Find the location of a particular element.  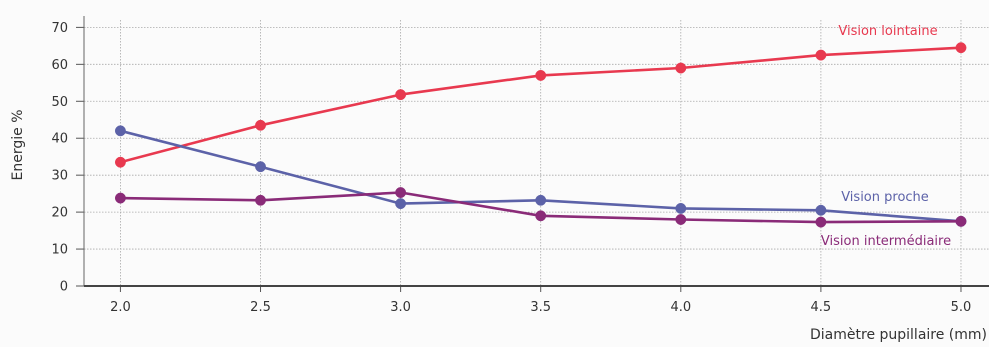

y-tick-label: 10 is located at coordinates (59, 250).